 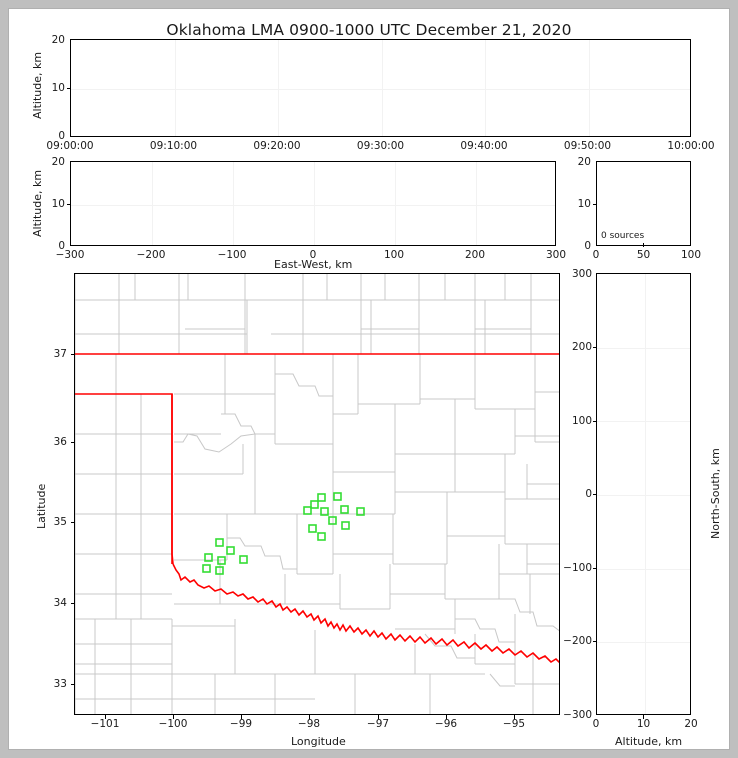 What do you see at coordinates (277, 146) in the screenshot?
I see `tick-time-x-2: 09:20:00` at bounding box center [277, 146].